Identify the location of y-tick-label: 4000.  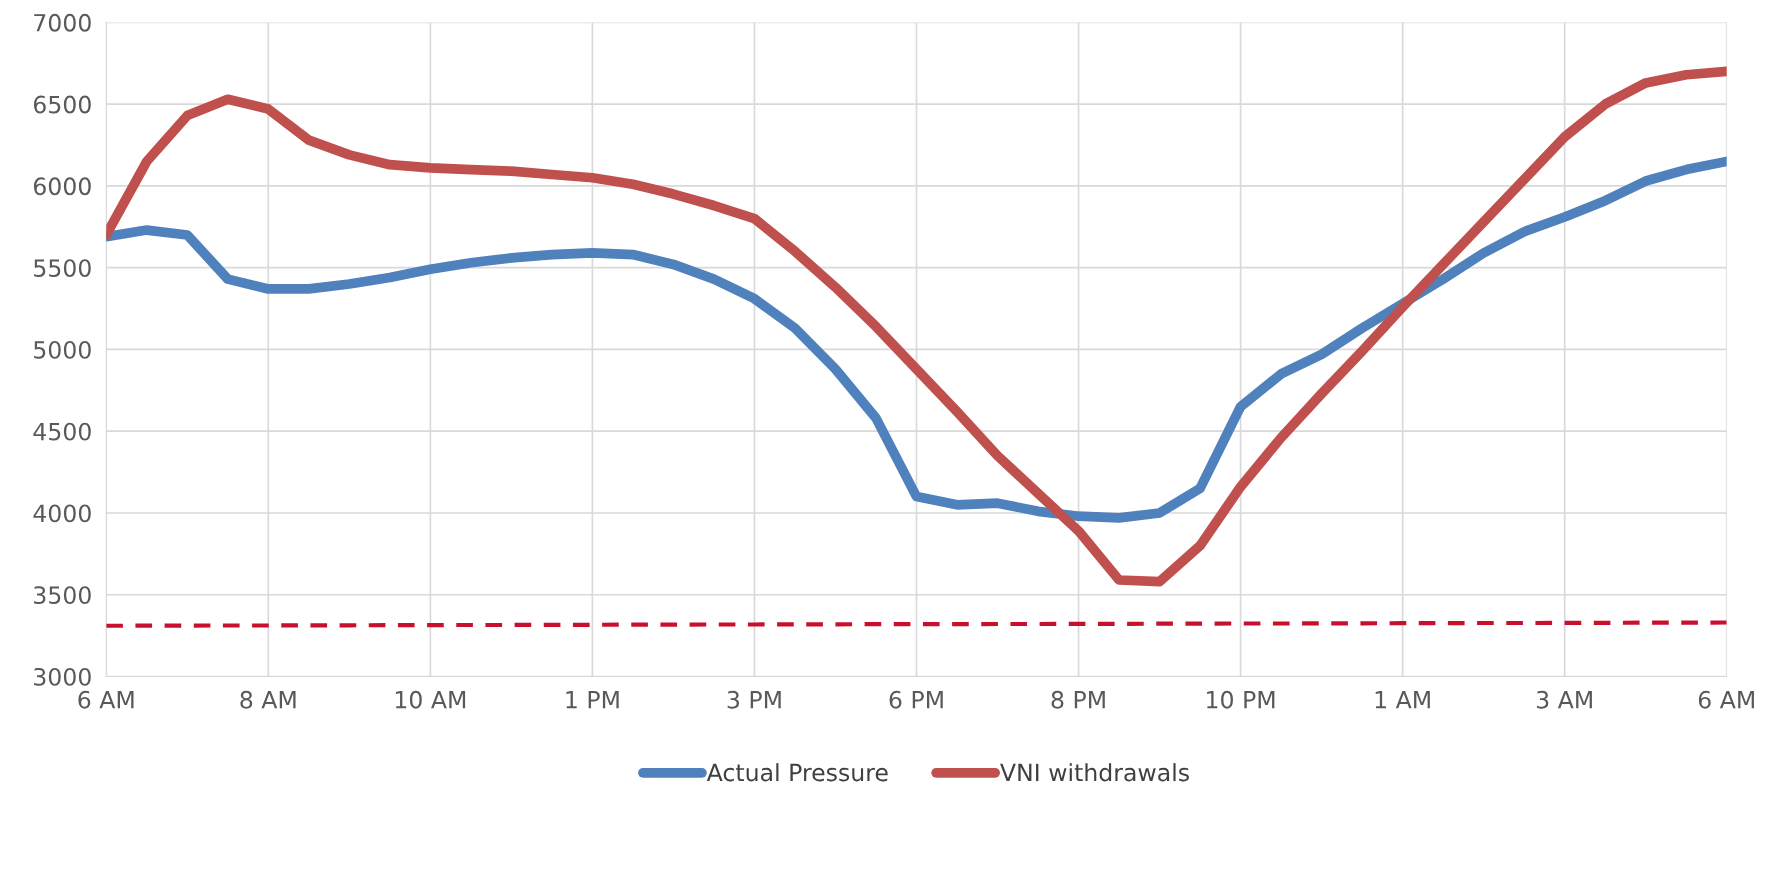
(62, 513).